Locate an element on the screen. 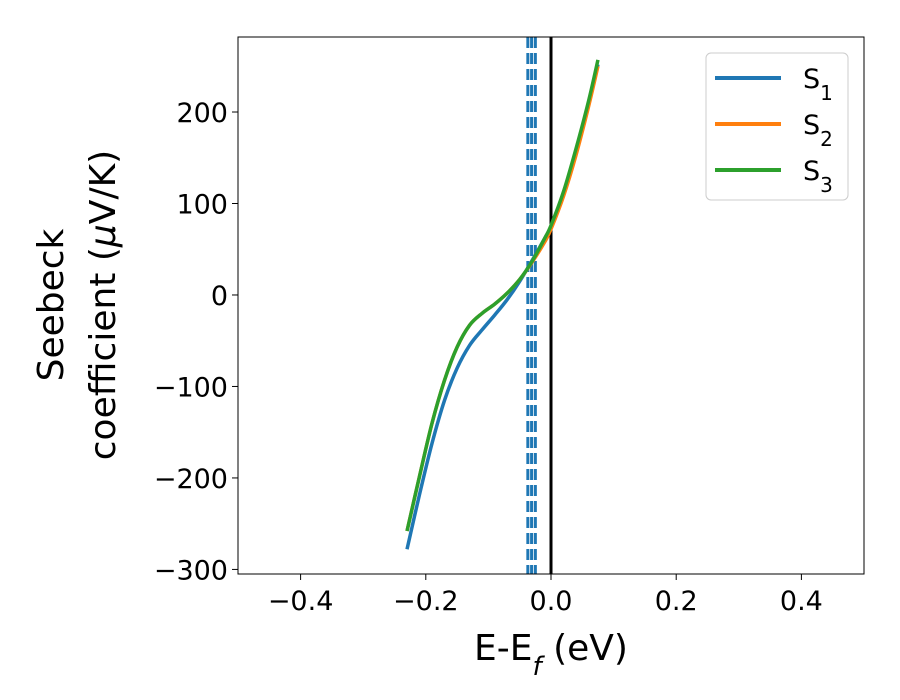  x-tick-label: −0.4 is located at coordinates (301, 601).